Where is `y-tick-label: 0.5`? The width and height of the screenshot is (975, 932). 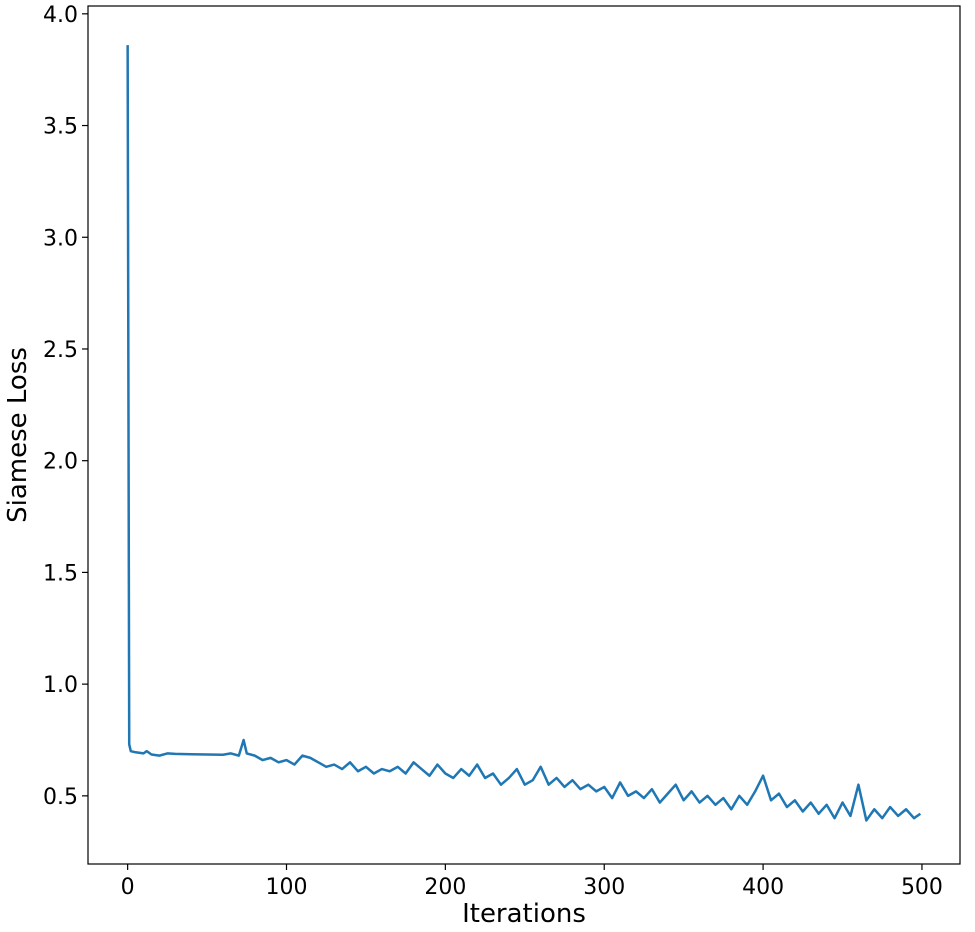
y-tick-label: 0.5 is located at coordinates (60, 797).